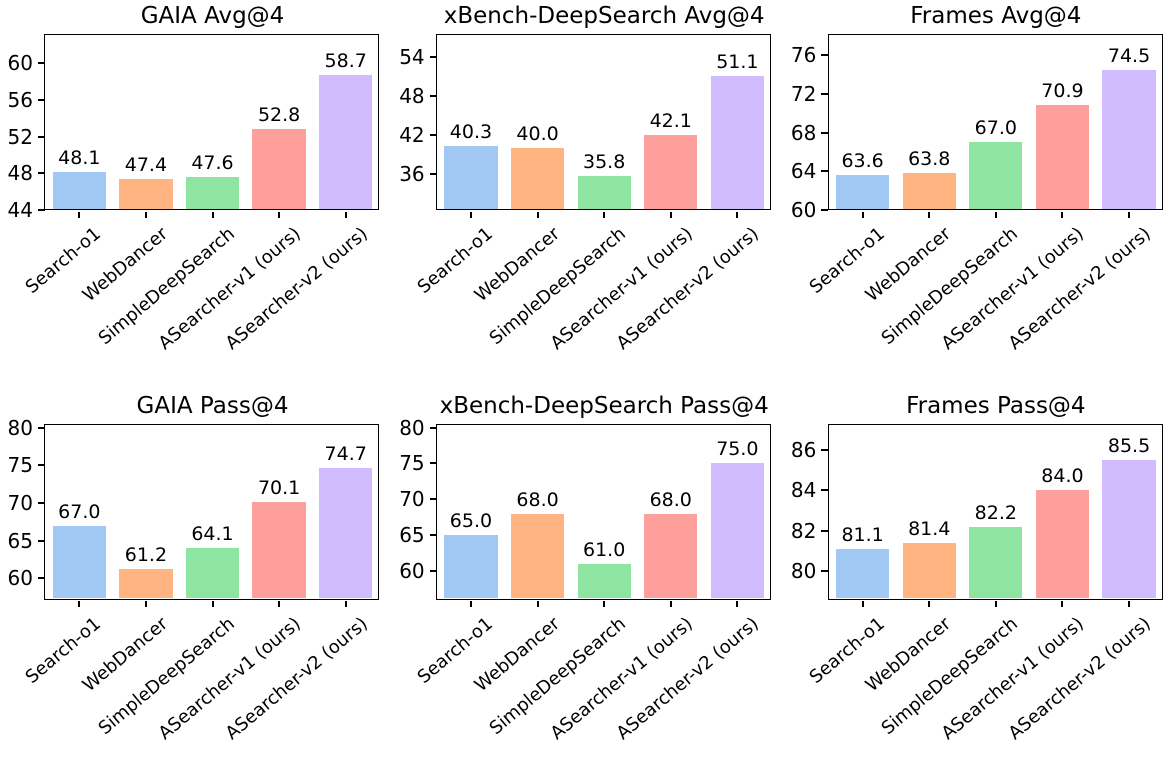  What do you see at coordinates (803, 132) in the screenshot?
I see `y-tick-label: 68` at bounding box center [803, 132].